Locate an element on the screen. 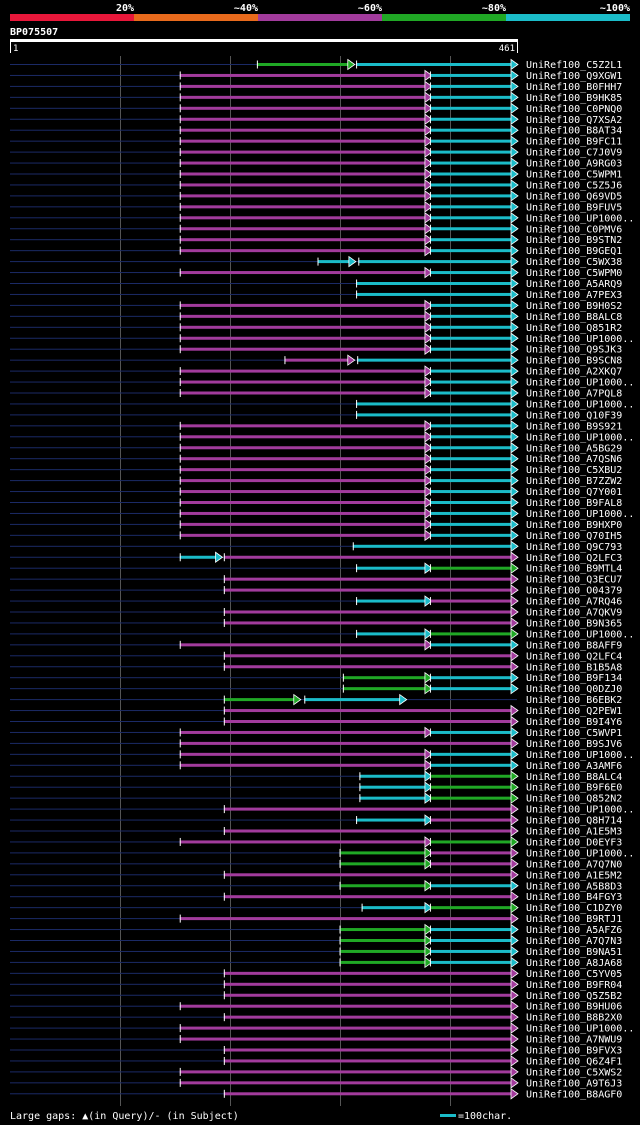 Image resolution: width=640 pixels, height=1125 pixels. hit-row: UniRef100_B9FC11 is located at coordinates (316, 141).